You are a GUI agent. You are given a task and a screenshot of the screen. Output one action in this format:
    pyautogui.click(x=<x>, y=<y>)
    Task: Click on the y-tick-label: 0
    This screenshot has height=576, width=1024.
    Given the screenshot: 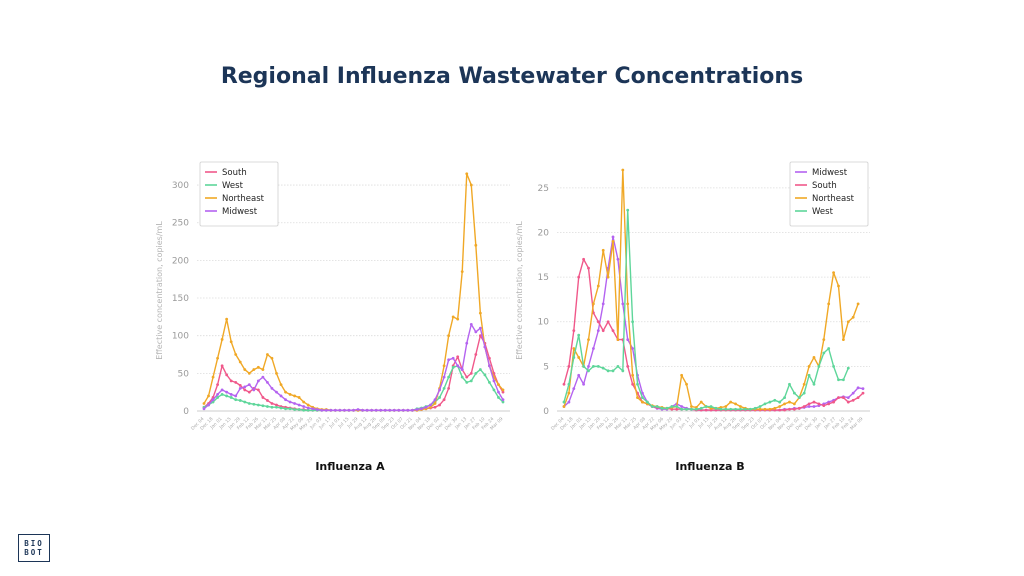 What is the action you would take?
    pyautogui.click(x=546, y=412)
    